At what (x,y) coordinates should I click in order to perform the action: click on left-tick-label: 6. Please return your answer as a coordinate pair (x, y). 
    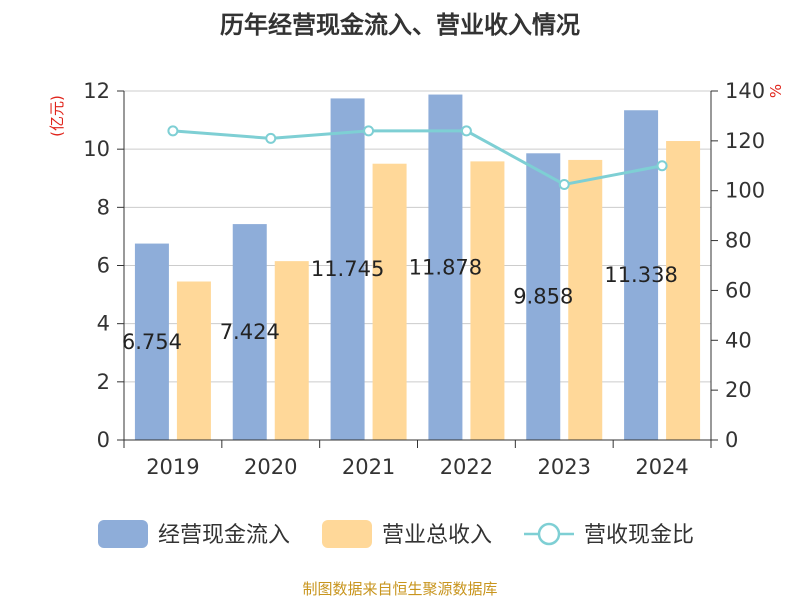
    Looking at the image, I should click on (103, 266).